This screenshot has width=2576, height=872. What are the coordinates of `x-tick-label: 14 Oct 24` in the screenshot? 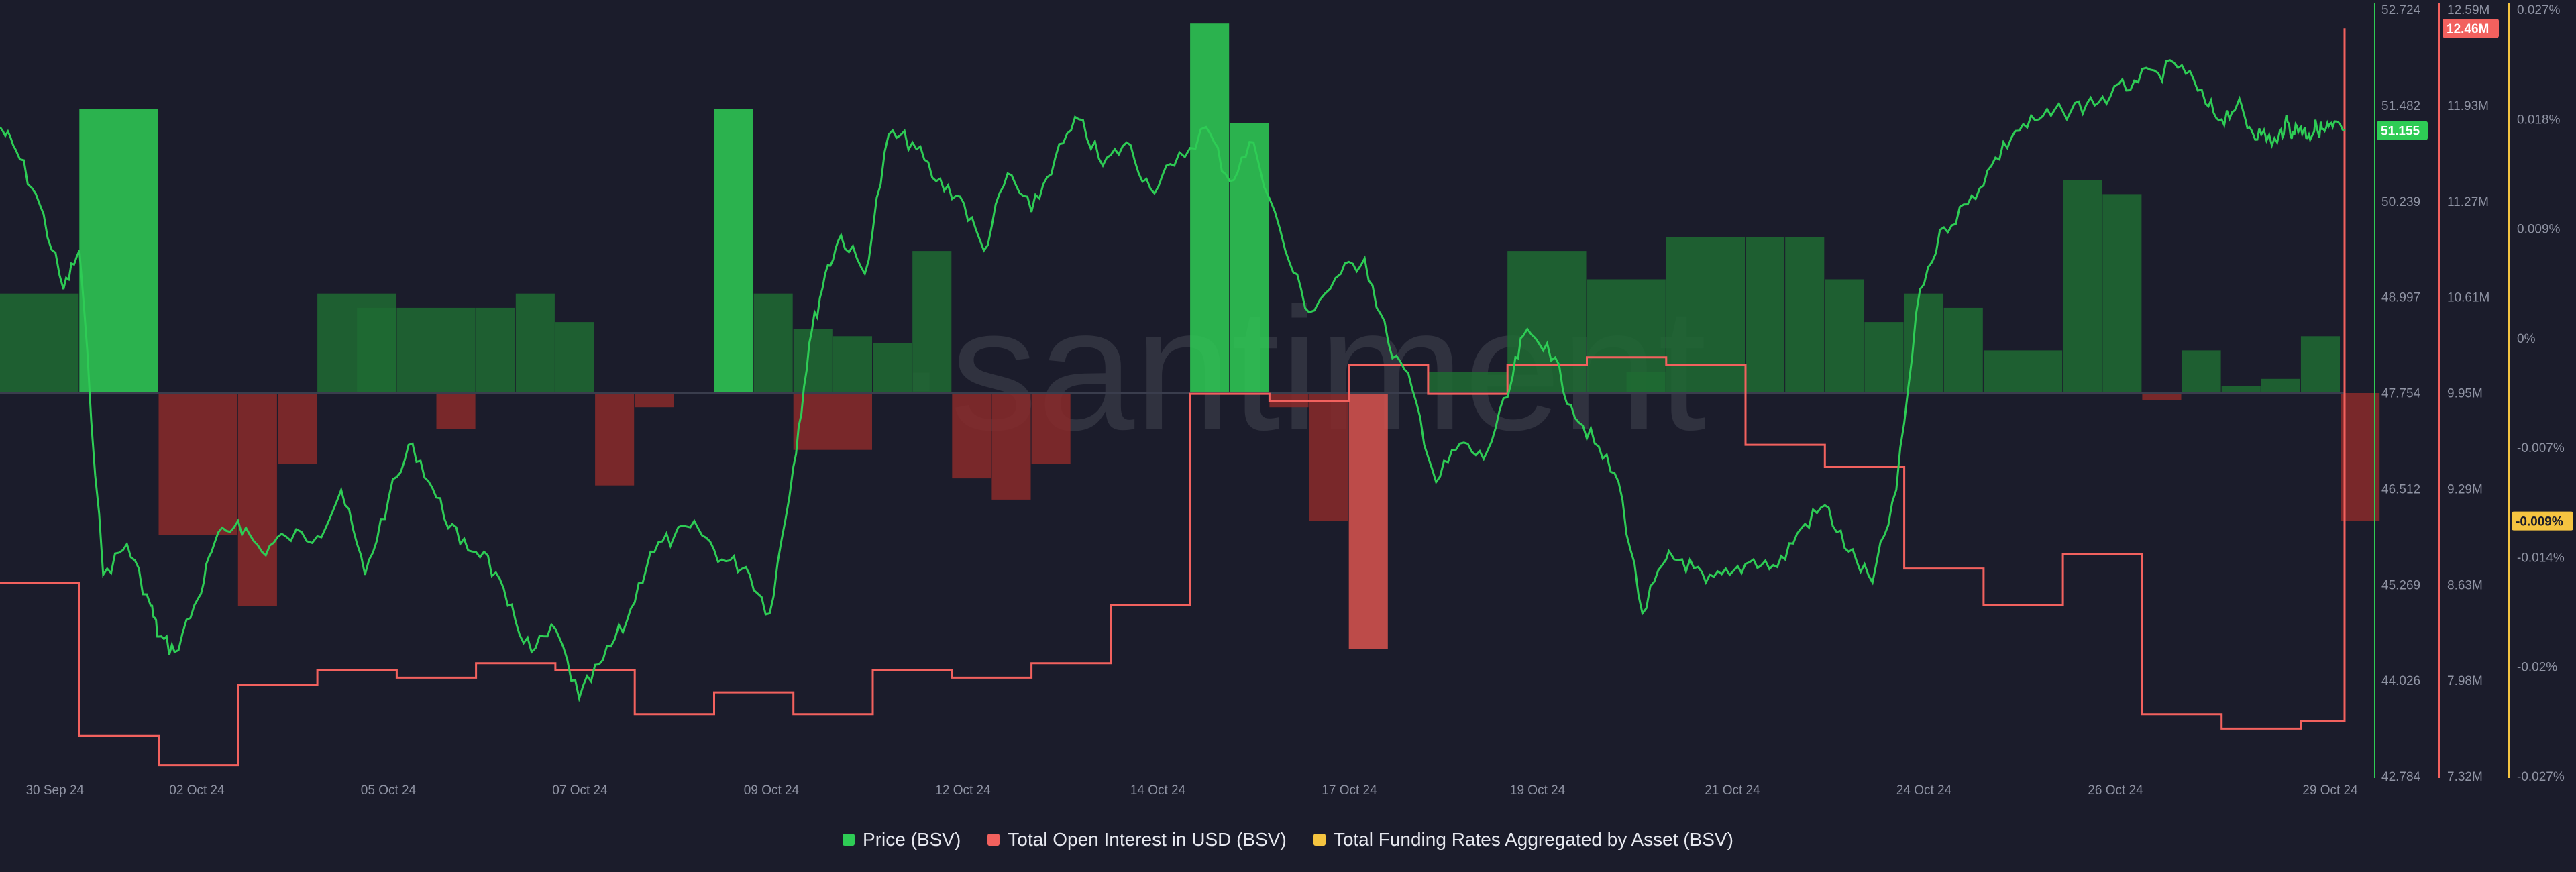 It's located at (1158, 790).